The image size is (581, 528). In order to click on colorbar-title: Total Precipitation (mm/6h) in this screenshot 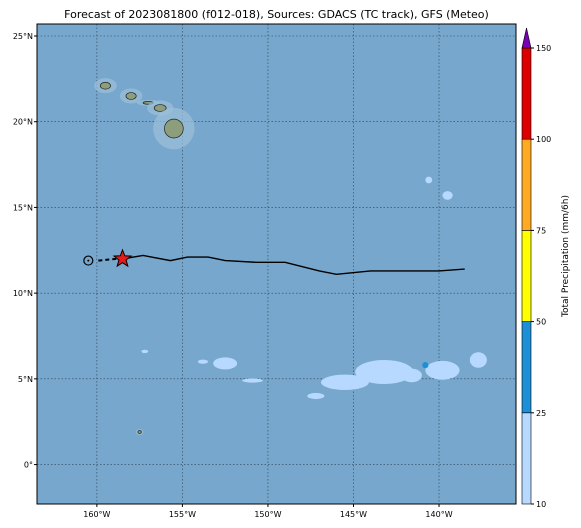, I will do `click(566, 256)`.